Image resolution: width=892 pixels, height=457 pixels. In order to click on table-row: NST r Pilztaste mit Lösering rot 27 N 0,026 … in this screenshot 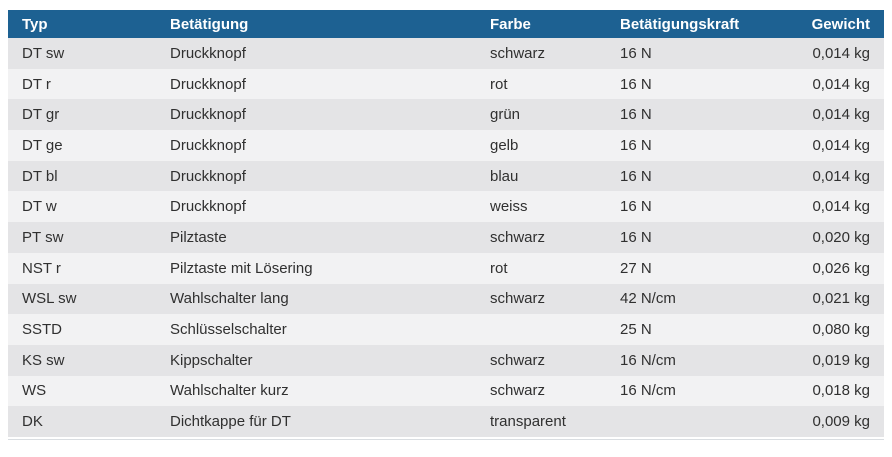, I will do `click(446, 268)`.